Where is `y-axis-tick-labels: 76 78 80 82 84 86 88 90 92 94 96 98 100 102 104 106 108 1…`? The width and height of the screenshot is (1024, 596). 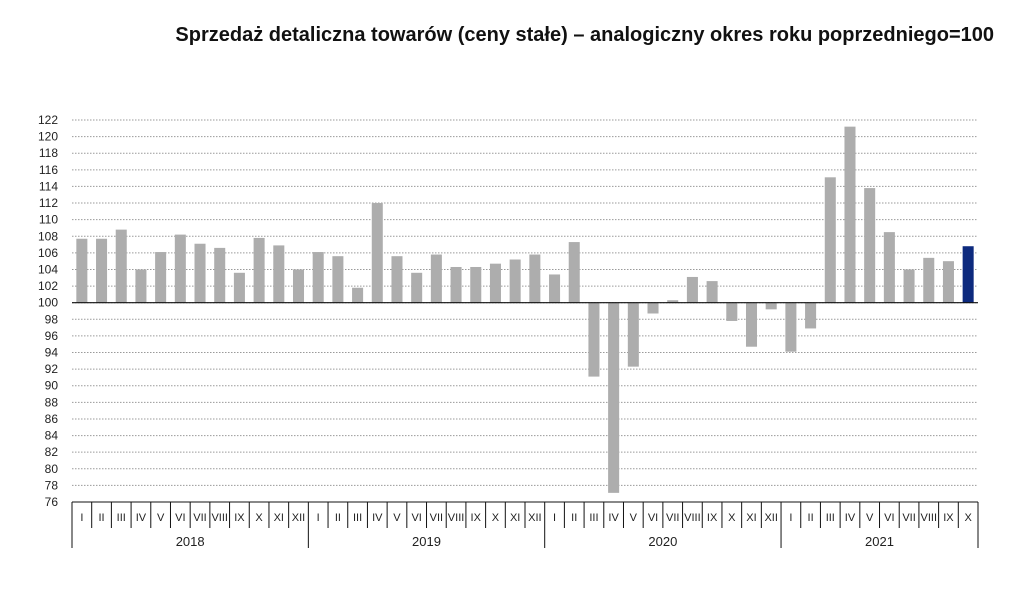
y-axis-tick-labels: 76 78 80 82 84 86 88 90 92 94 96 98 100 102 104 106 108 1… is located at coordinates (48, 311).